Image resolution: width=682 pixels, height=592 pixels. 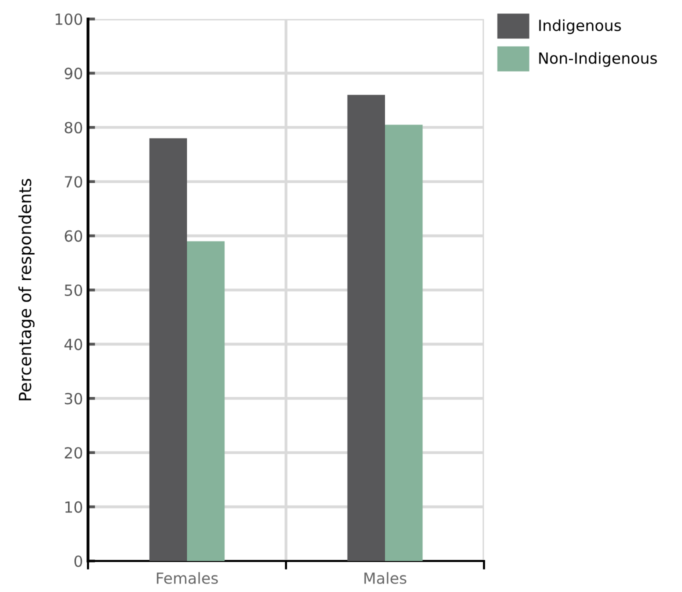 What do you see at coordinates (73, 398) in the screenshot?
I see `y-tick-label: 30` at bounding box center [73, 398].